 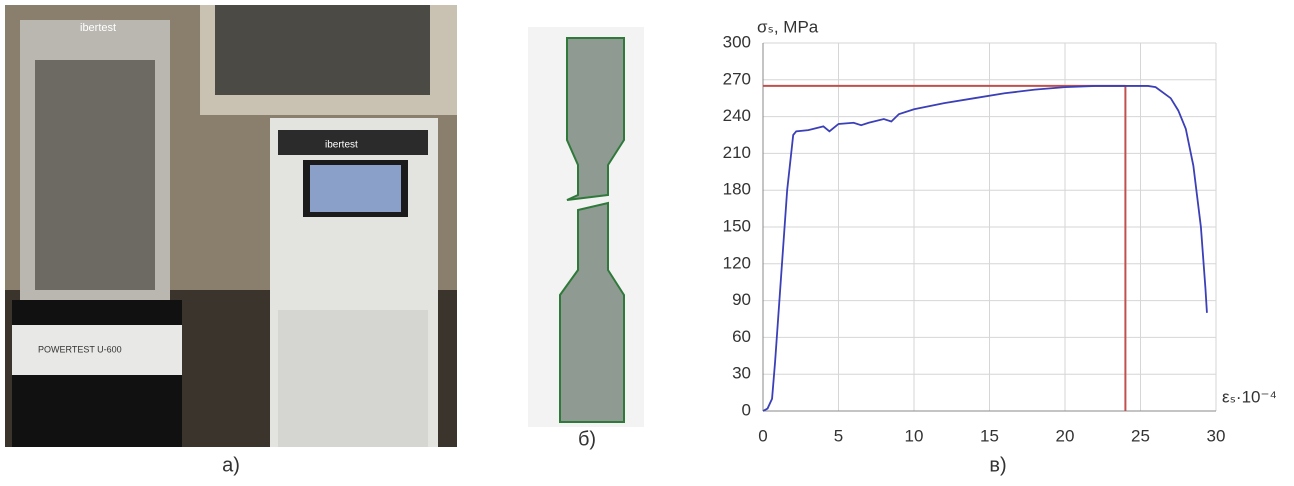 What do you see at coordinates (587, 439) in the screenshot?
I see `caption: б)` at bounding box center [587, 439].